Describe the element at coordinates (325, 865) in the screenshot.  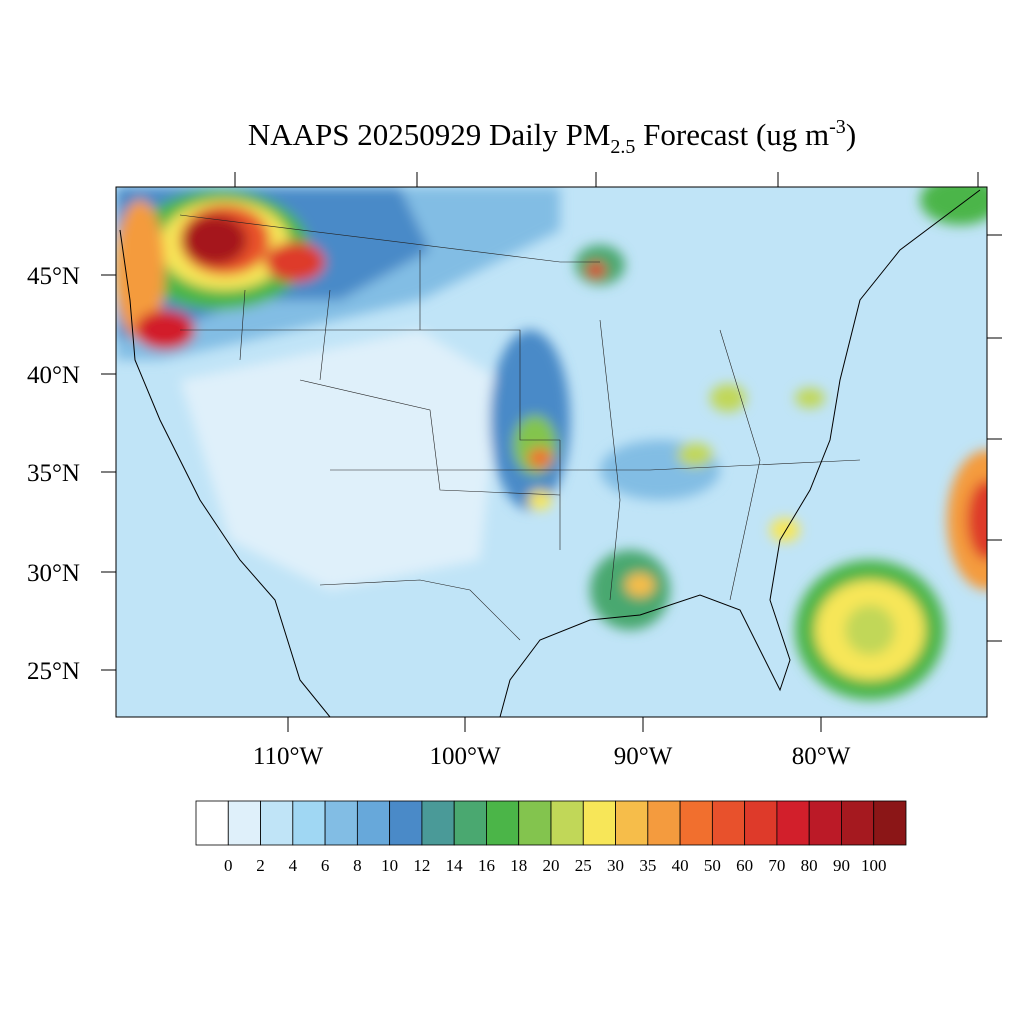
I see `colorbar-label: 6` at that location.